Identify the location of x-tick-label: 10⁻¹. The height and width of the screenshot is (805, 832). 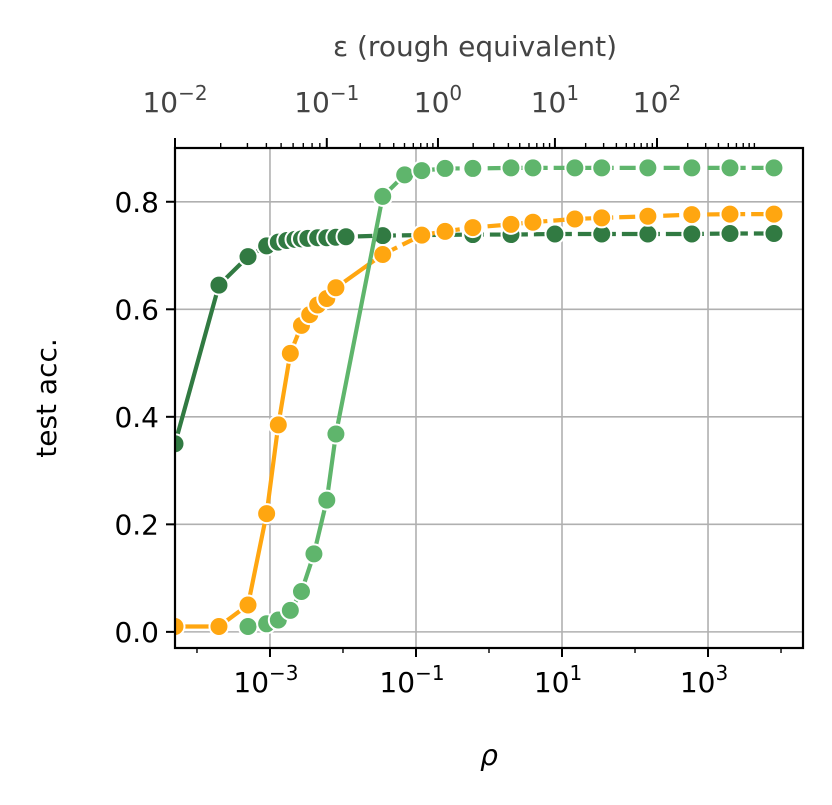
(411, 680).